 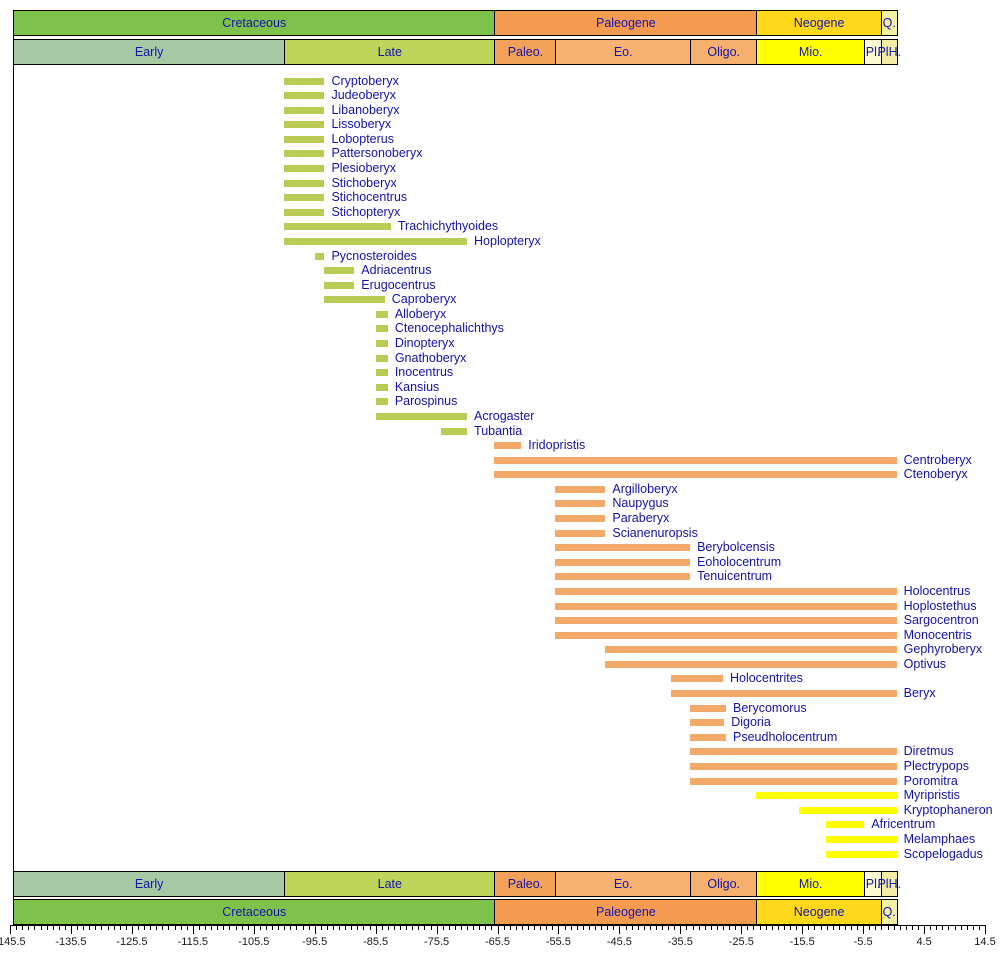 I want to click on taxon-label: Plectrypops, so click(x=936, y=765).